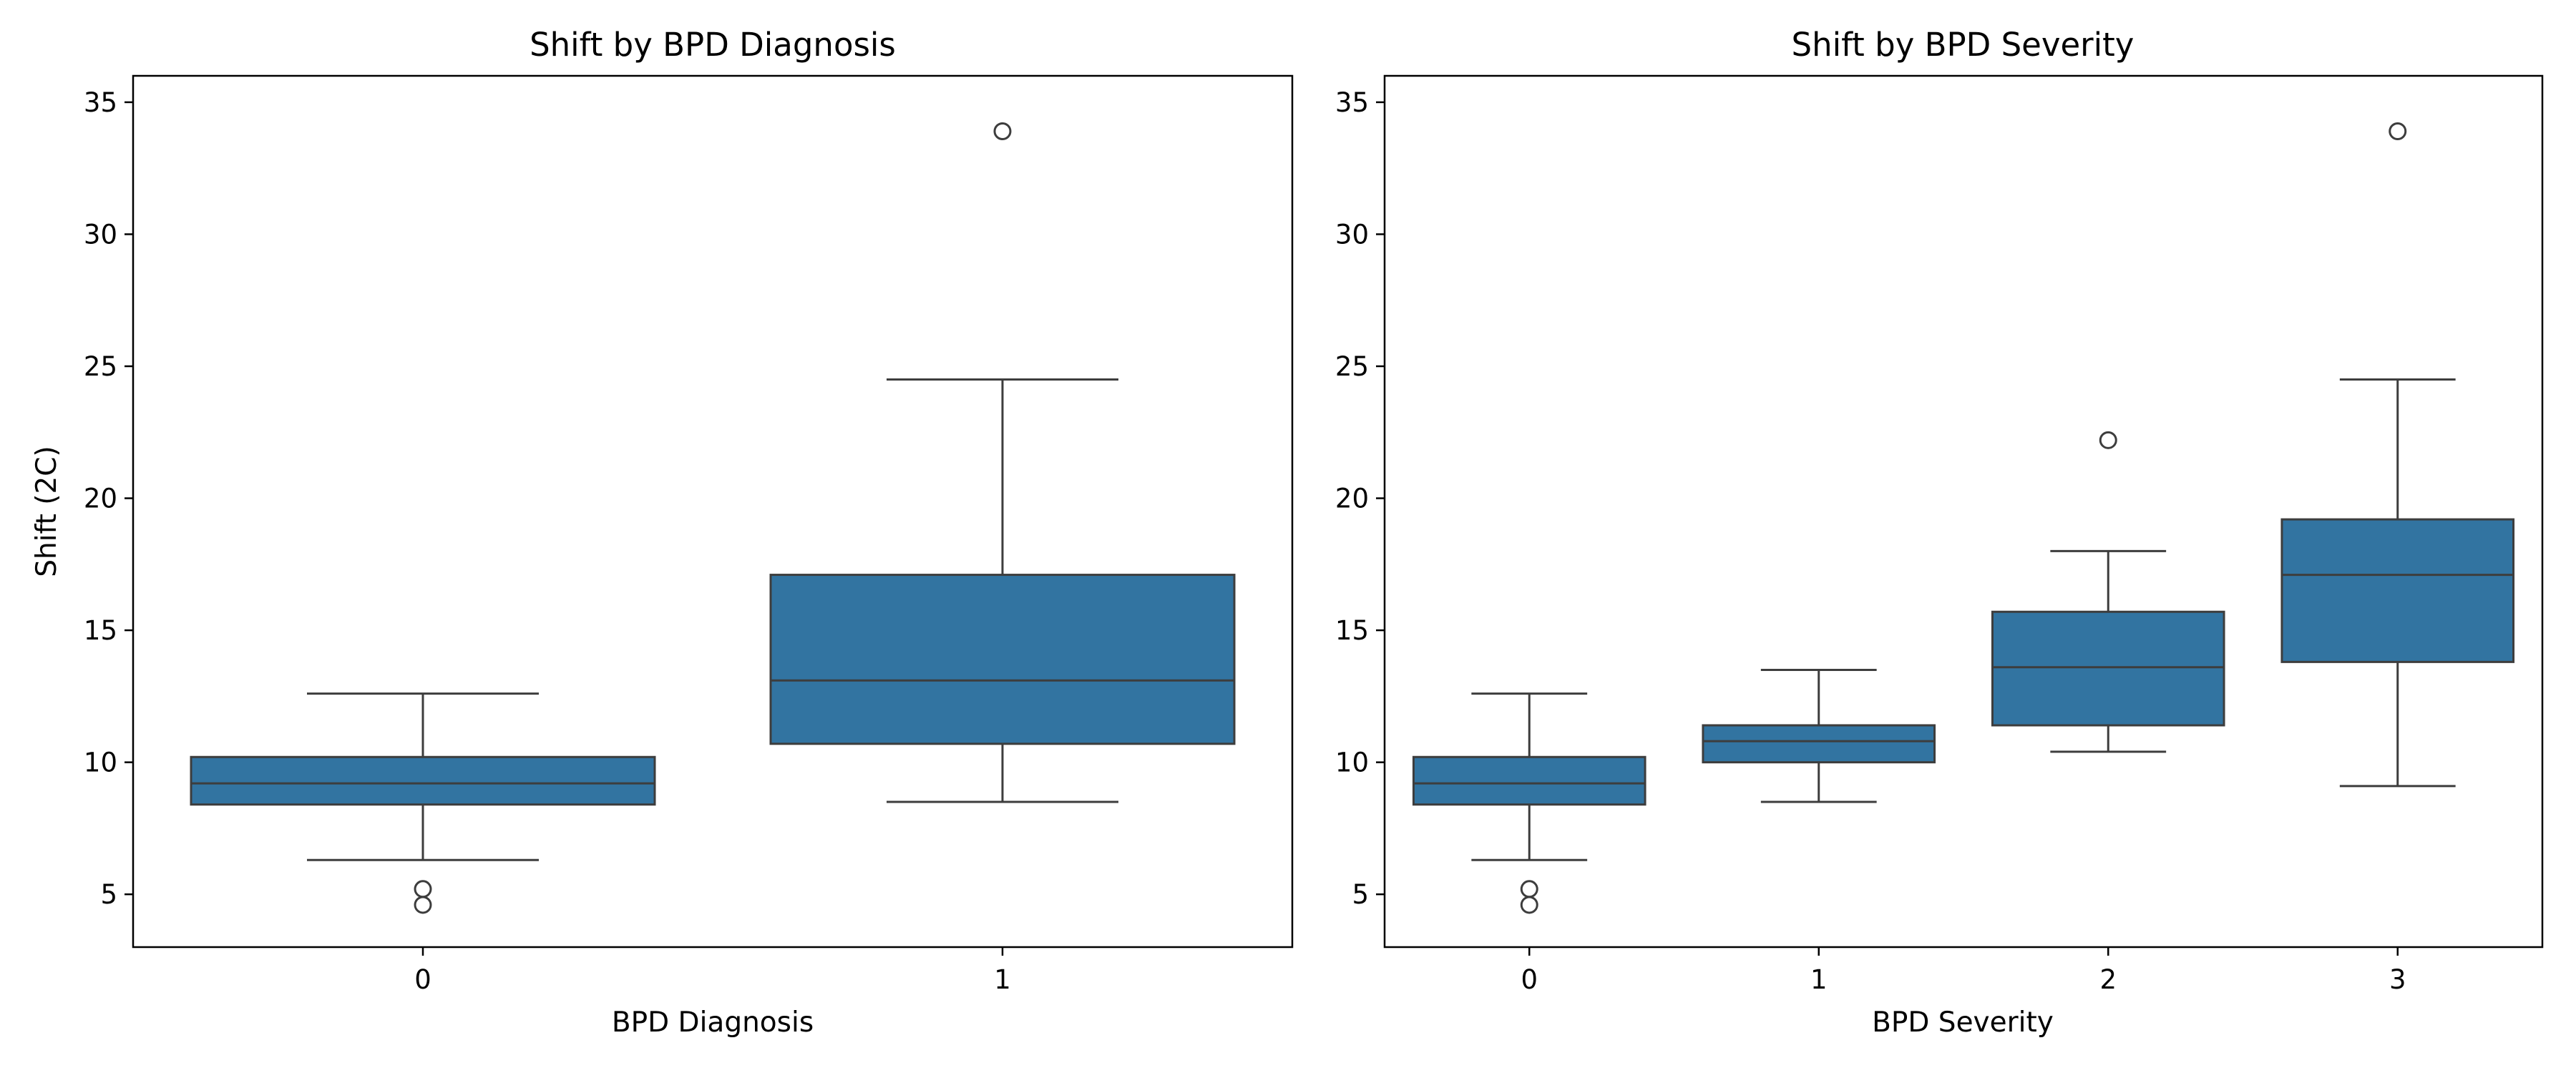 The width and height of the screenshot is (2576, 1073). What do you see at coordinates (1963, 1022) in the screenshot?
I see `x-axis-label: BPD Severity` at bounding box center [1963, 1022].